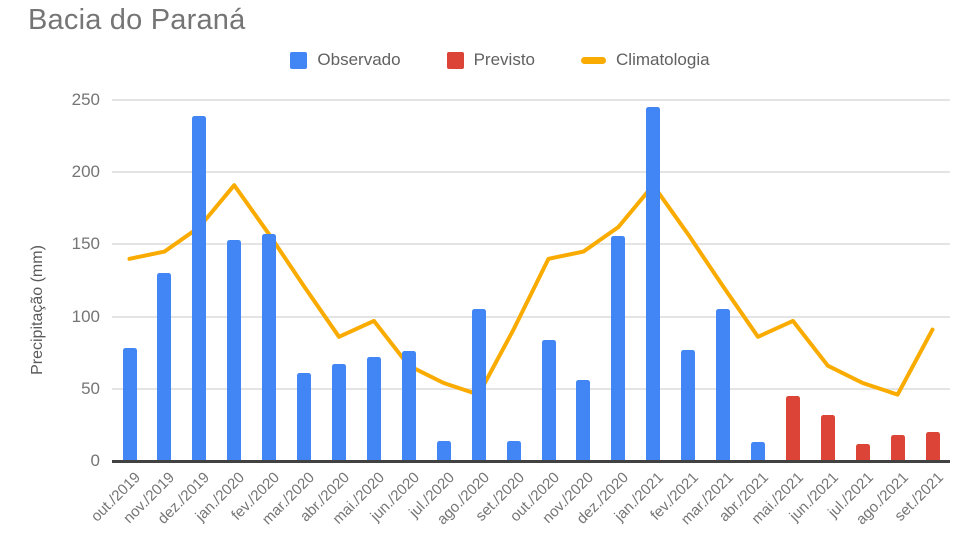  What do you see at coordinates (897, 448) in the screenshot?
I see `bar-previsto-ago-2021` at bounding box center [897, 448].